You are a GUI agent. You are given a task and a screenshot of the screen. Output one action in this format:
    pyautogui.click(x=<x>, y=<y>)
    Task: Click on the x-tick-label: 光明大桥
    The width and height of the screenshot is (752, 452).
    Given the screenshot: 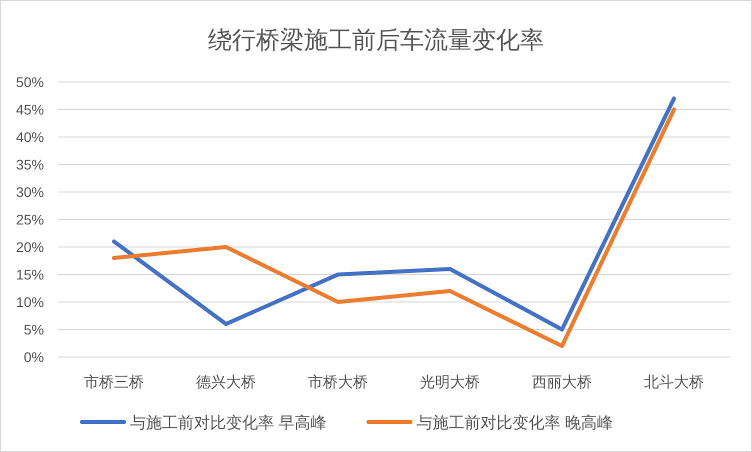 What is the action you would take?
    pyautogui.click(x=450, y=382)
    